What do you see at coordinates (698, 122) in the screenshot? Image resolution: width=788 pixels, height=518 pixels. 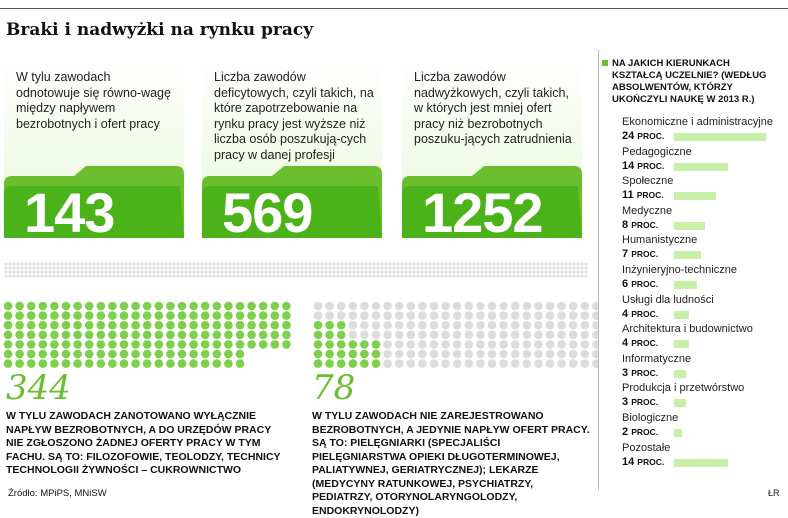 I see `bar-category-label: Ekonomiczne i administracyjne` at bounding box center [698, 122].